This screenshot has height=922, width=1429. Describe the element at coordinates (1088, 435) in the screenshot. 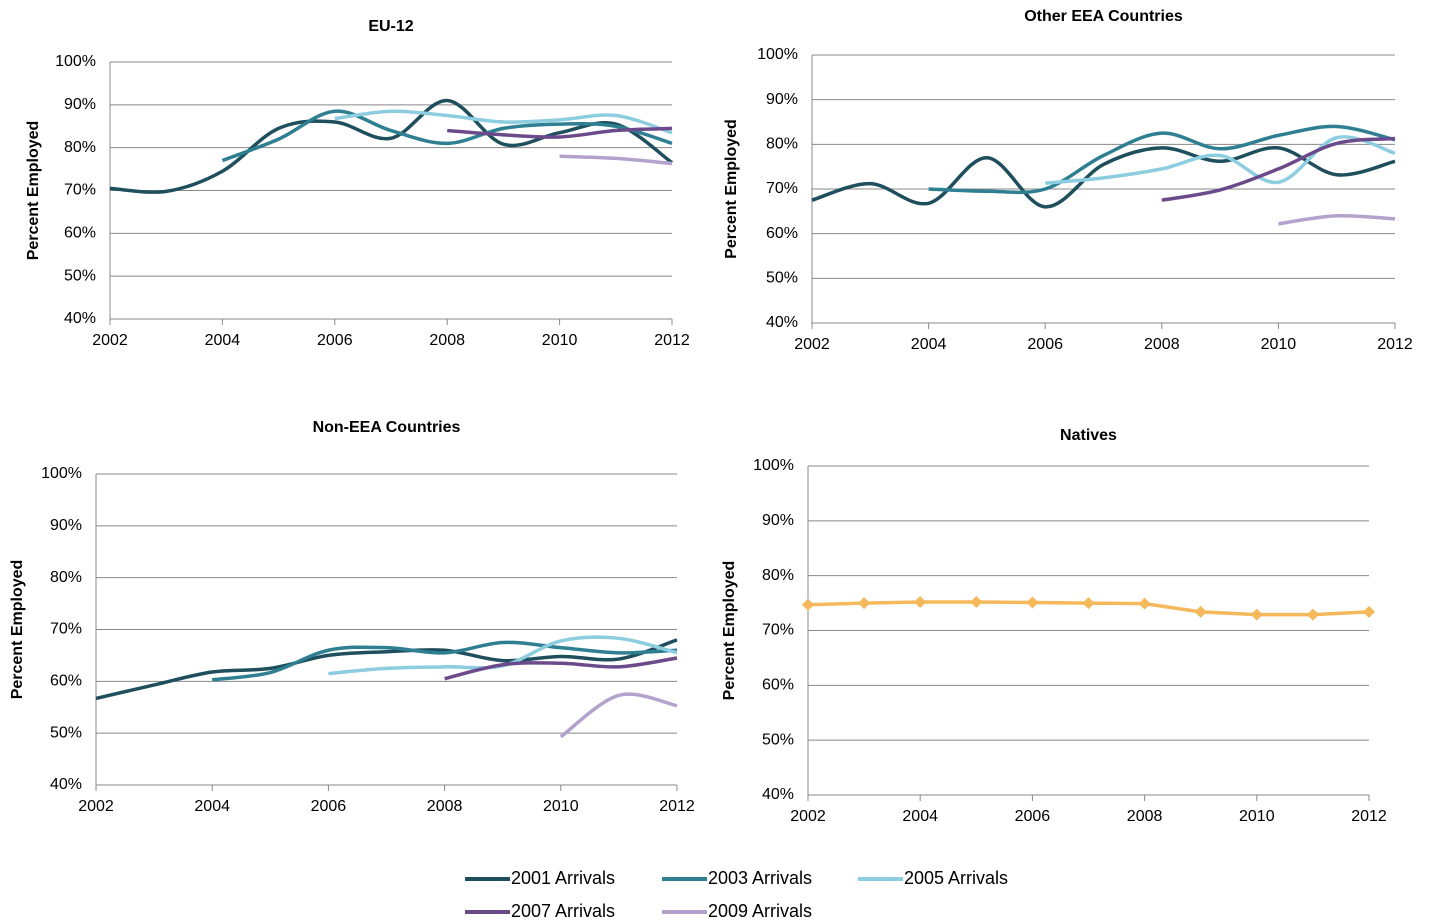

I see `chart-title: Natives` at that location.